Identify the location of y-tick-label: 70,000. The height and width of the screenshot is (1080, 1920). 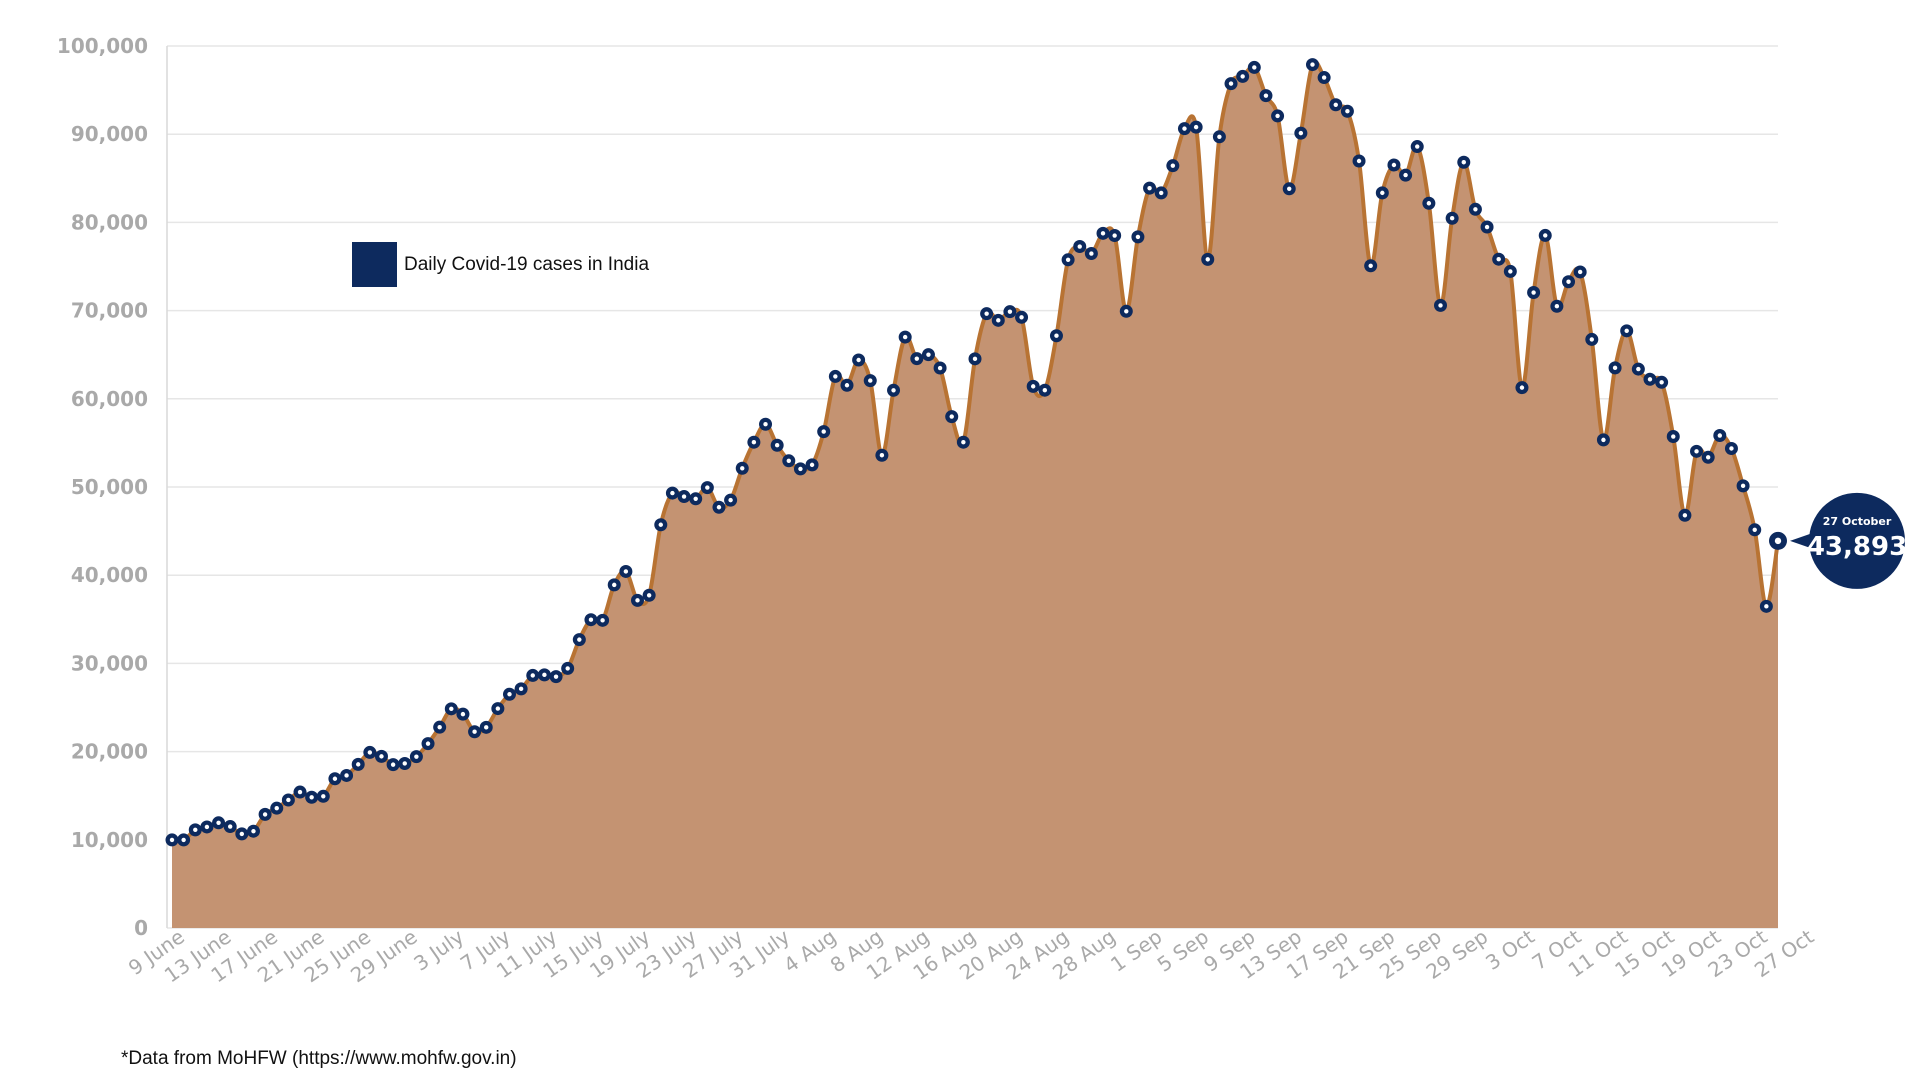
(109, 311).